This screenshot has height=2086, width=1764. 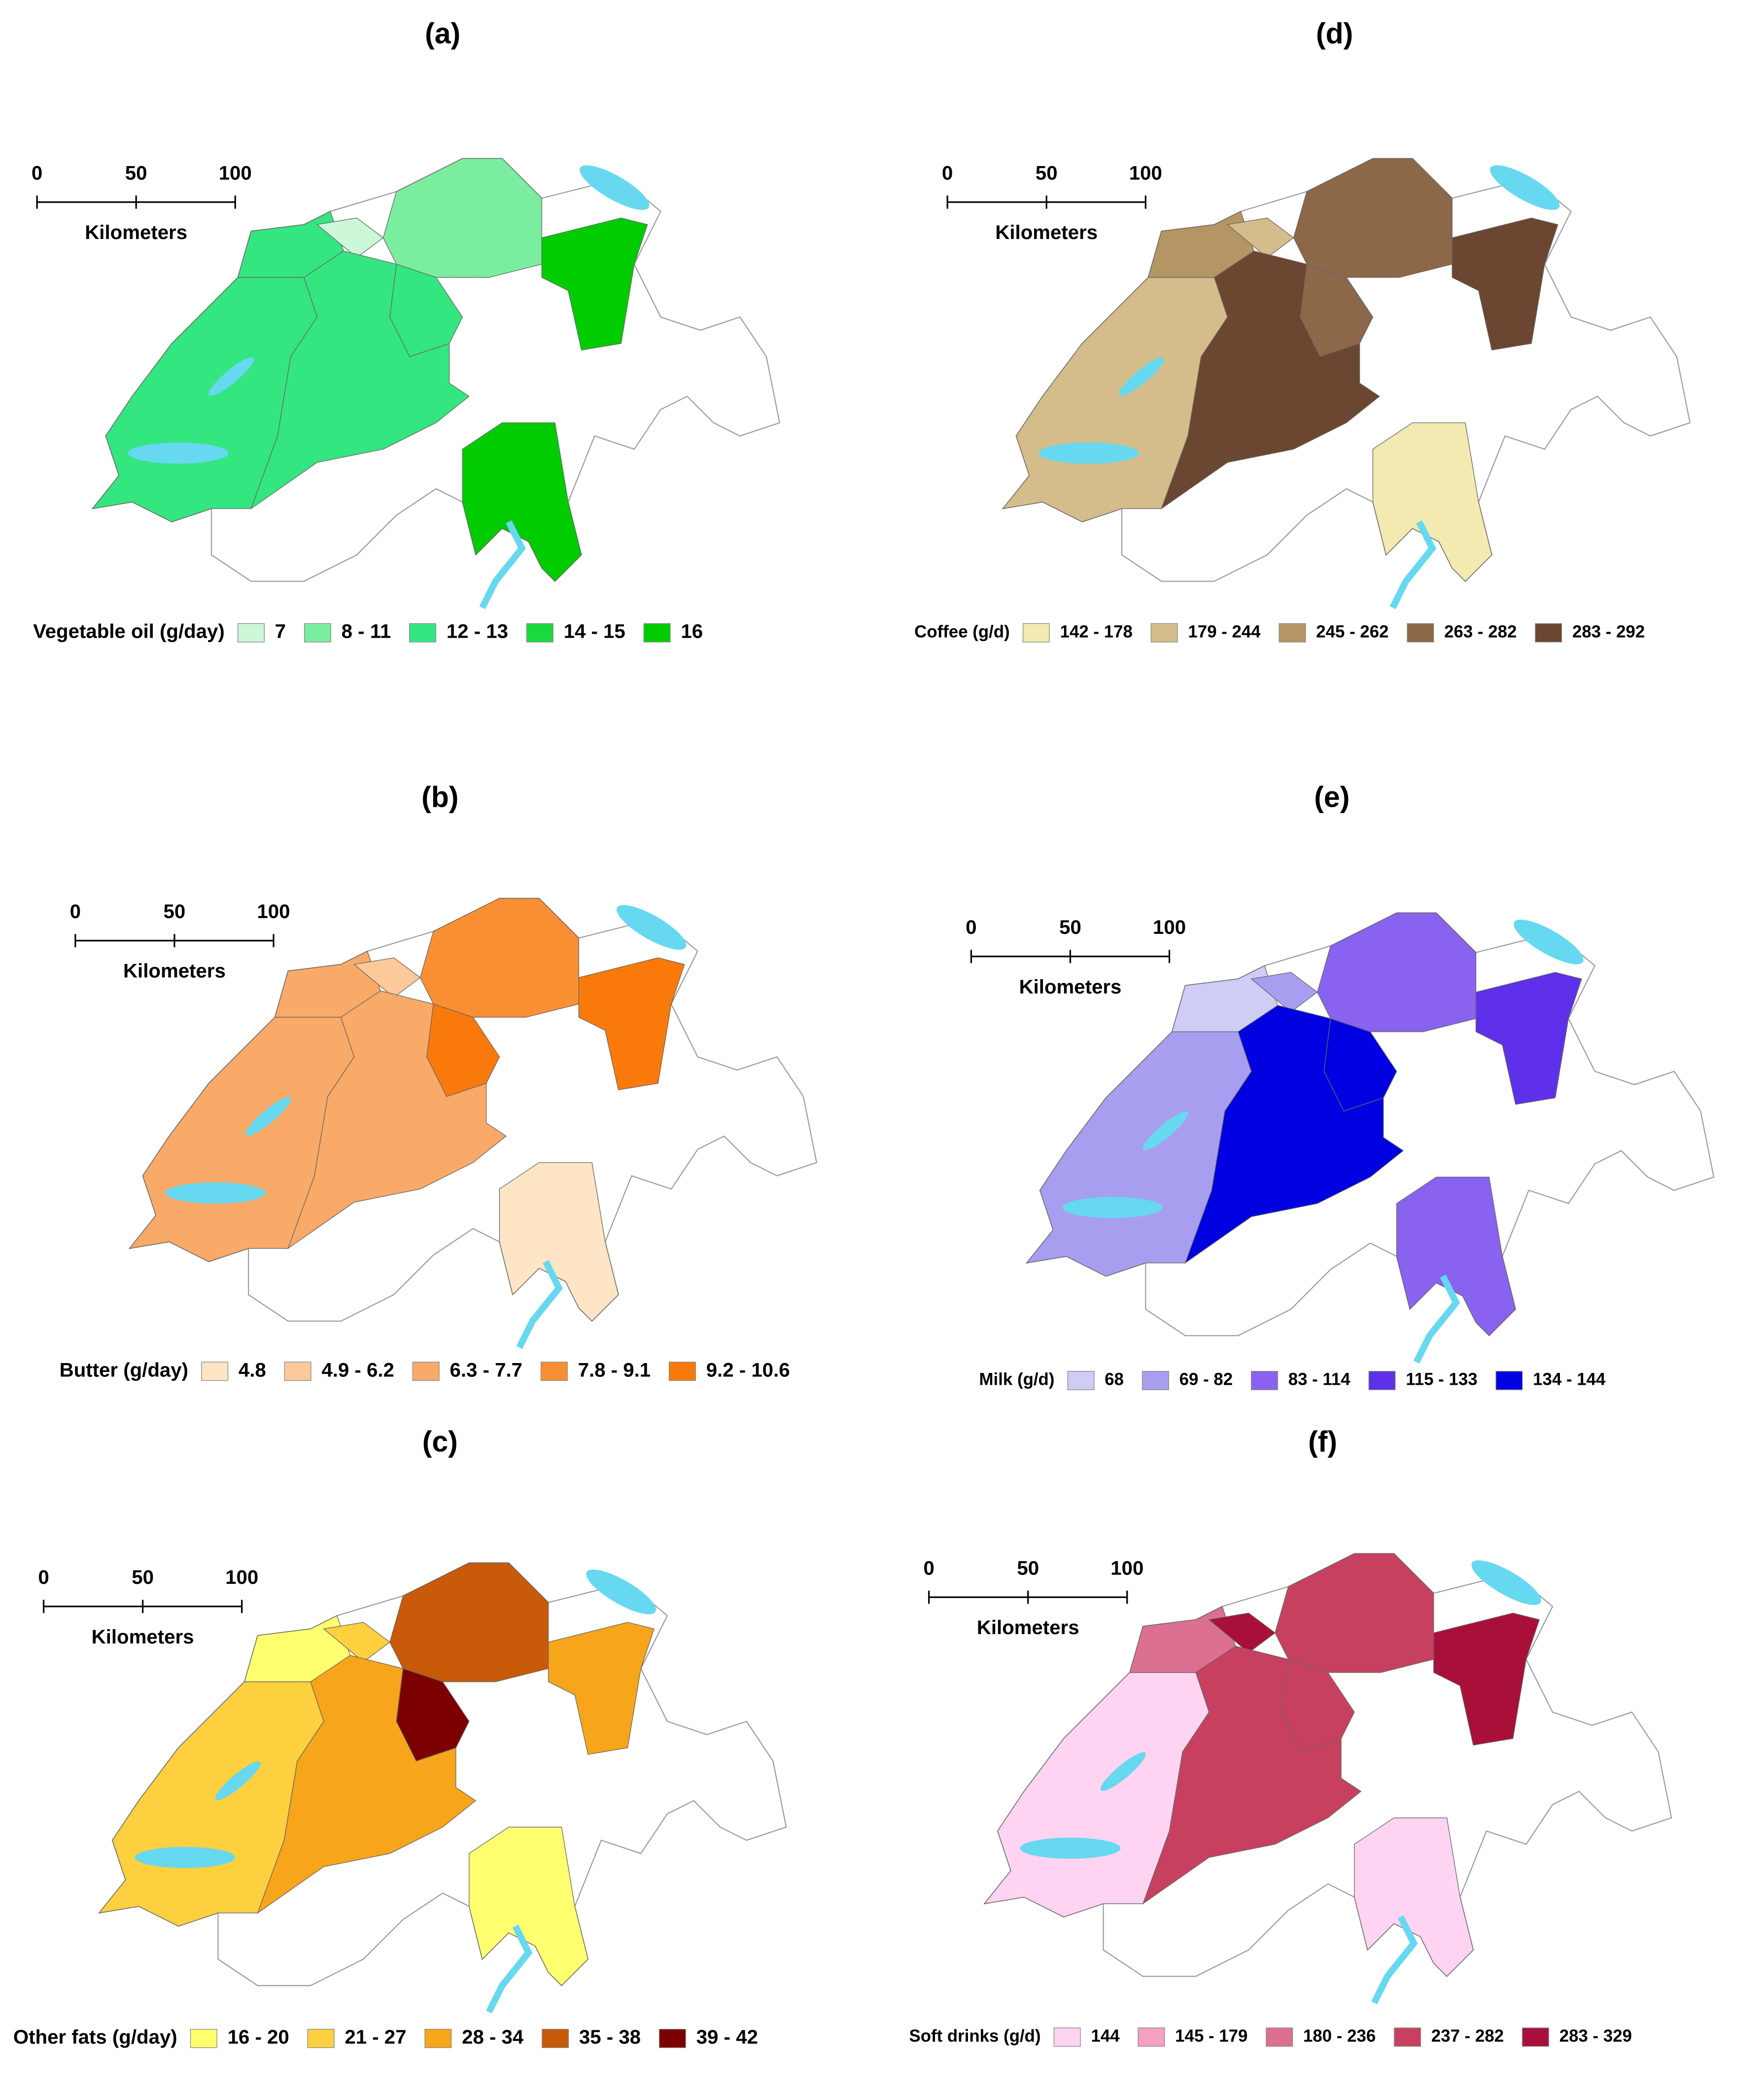 I want to click on panel-label: (e), so click(x=1331, y=797).